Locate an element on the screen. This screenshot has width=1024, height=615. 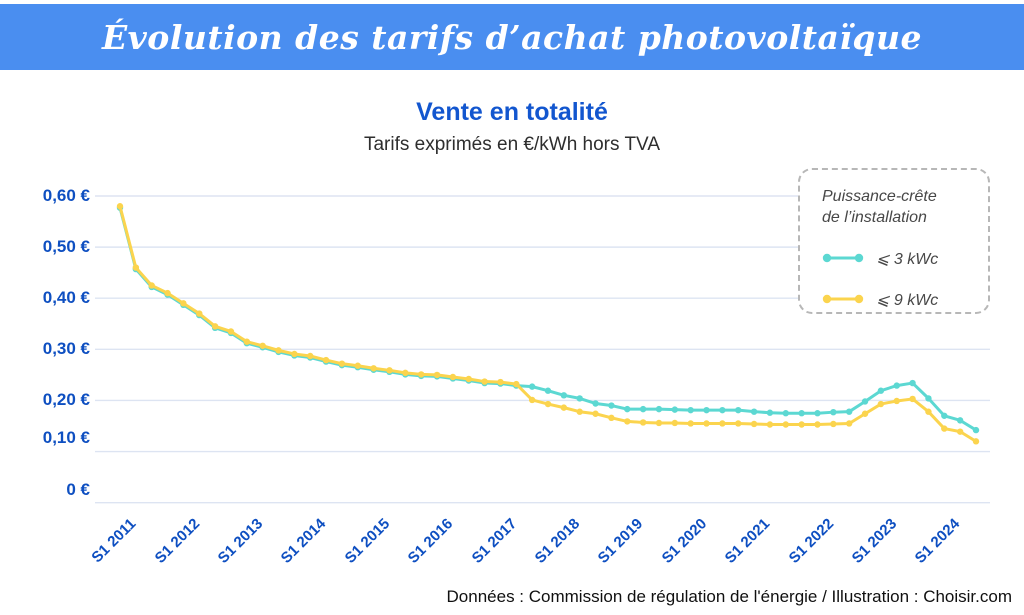
legend-item-3kwc: ⩽ 3 kWc is located at coordinates (905, 259).